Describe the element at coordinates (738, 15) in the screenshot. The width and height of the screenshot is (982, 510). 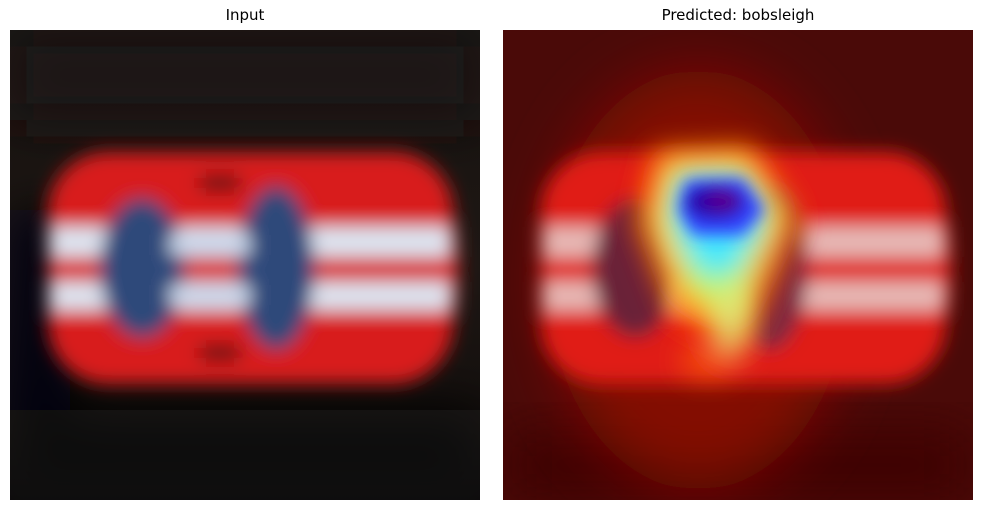
I see `prediction-panel-title: Predicted: bobsleigh` at that location.